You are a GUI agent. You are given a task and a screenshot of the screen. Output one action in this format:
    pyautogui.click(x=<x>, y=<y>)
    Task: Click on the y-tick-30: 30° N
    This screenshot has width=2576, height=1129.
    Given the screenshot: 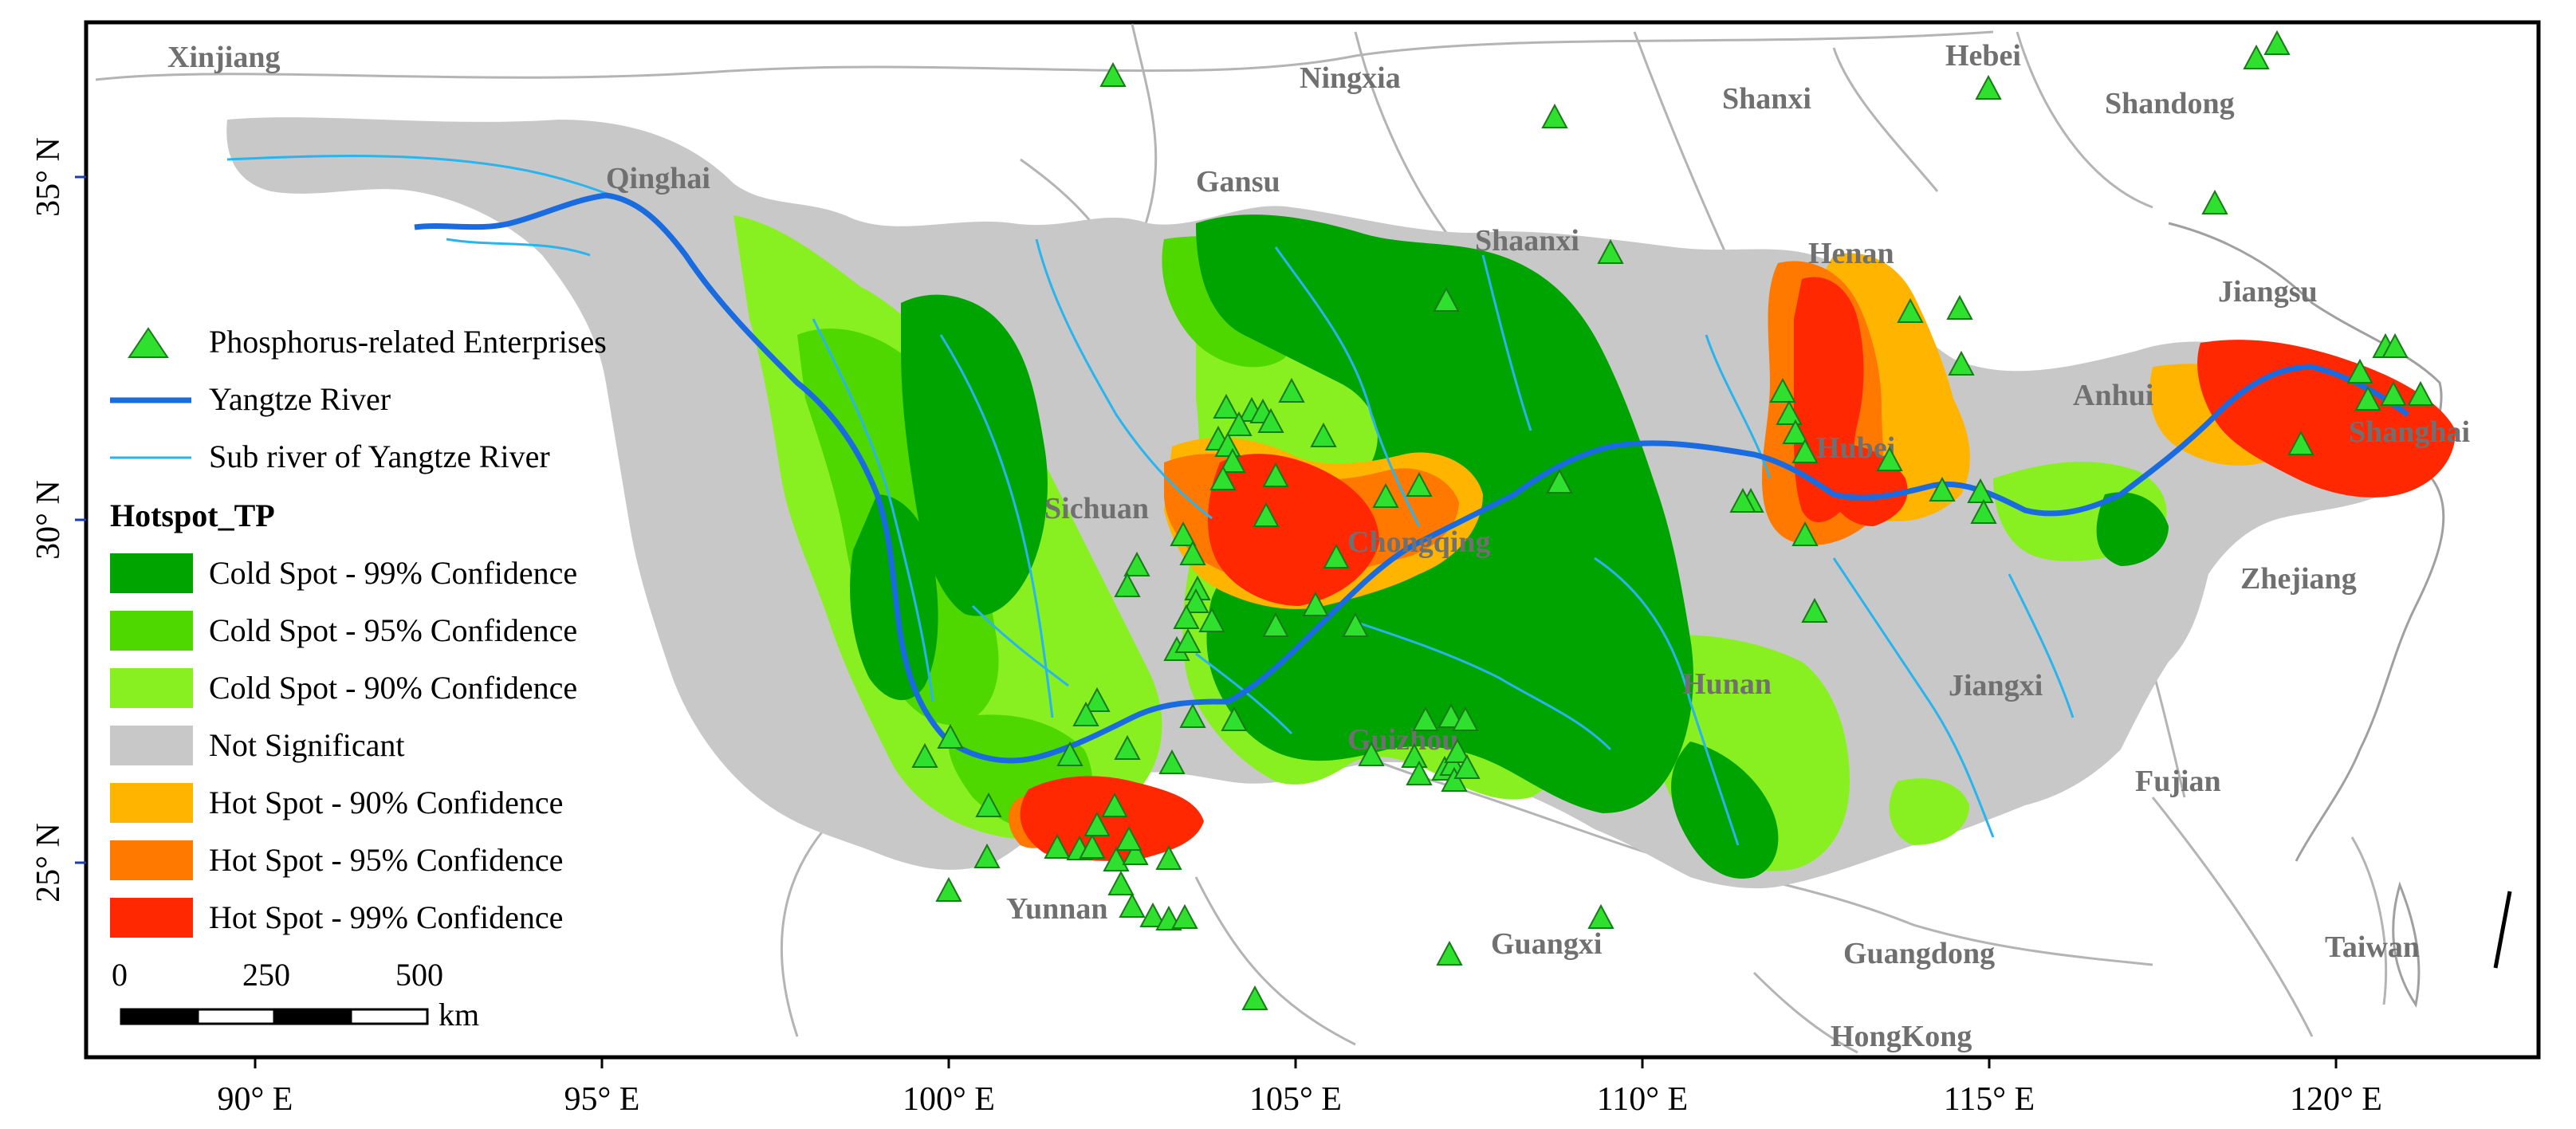 What is the action you would take?
    pyautogui.click(x=48, y=520)
    